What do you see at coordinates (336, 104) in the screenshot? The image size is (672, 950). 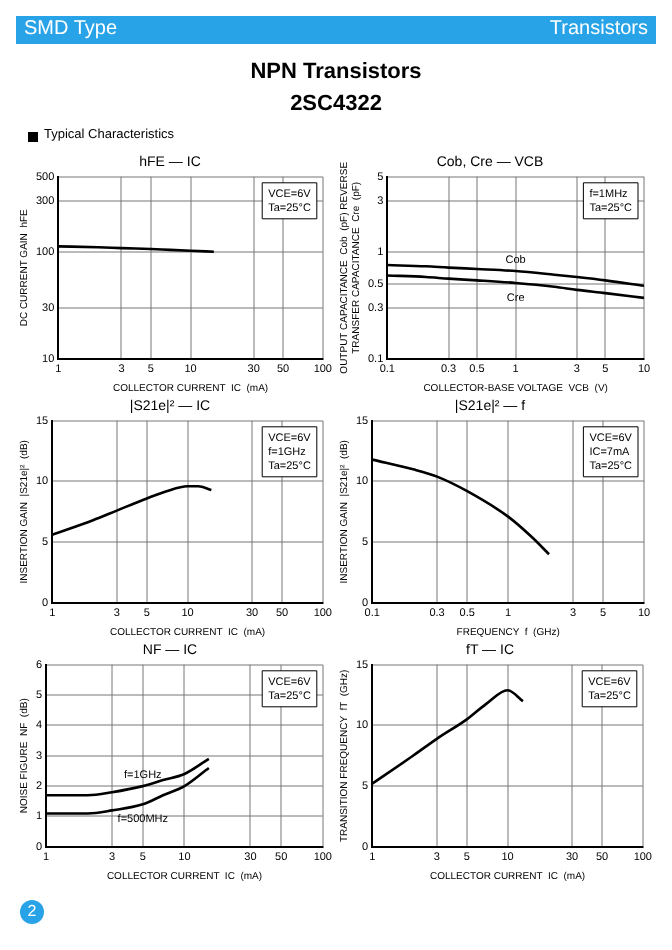 I see `text: 2SC4322` at bounding box center [336, 104].